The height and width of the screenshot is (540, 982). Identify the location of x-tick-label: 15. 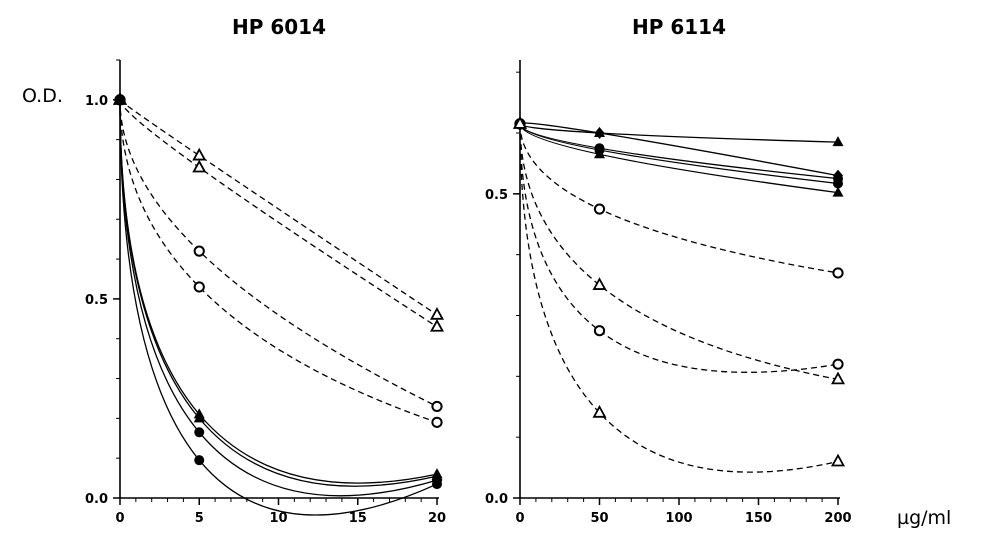
(358, 518).